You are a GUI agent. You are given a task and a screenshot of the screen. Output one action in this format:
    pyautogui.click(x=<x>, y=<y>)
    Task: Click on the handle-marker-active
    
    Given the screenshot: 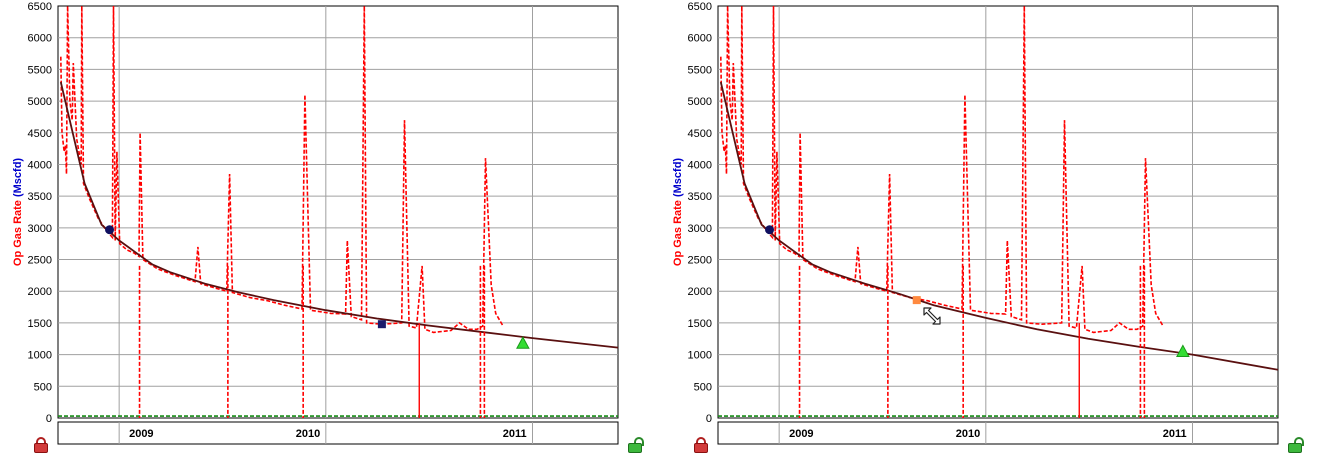 What is the action you would take?
    pyautogui.click(x=916, y=300)
    